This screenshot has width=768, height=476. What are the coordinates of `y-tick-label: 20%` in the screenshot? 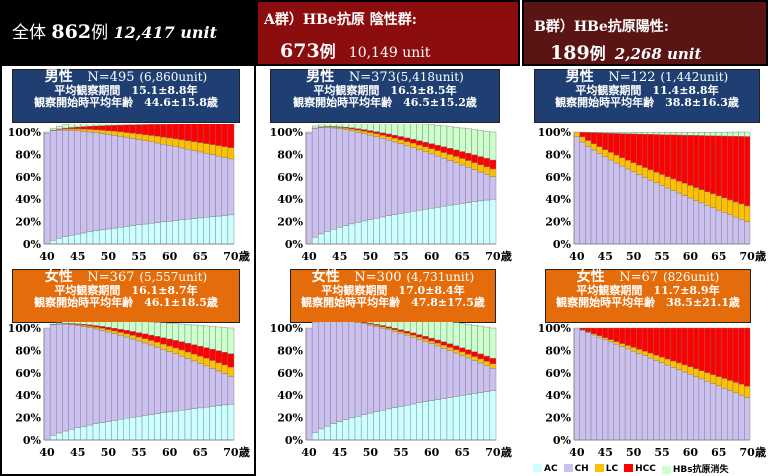 It's located at (558, 418).